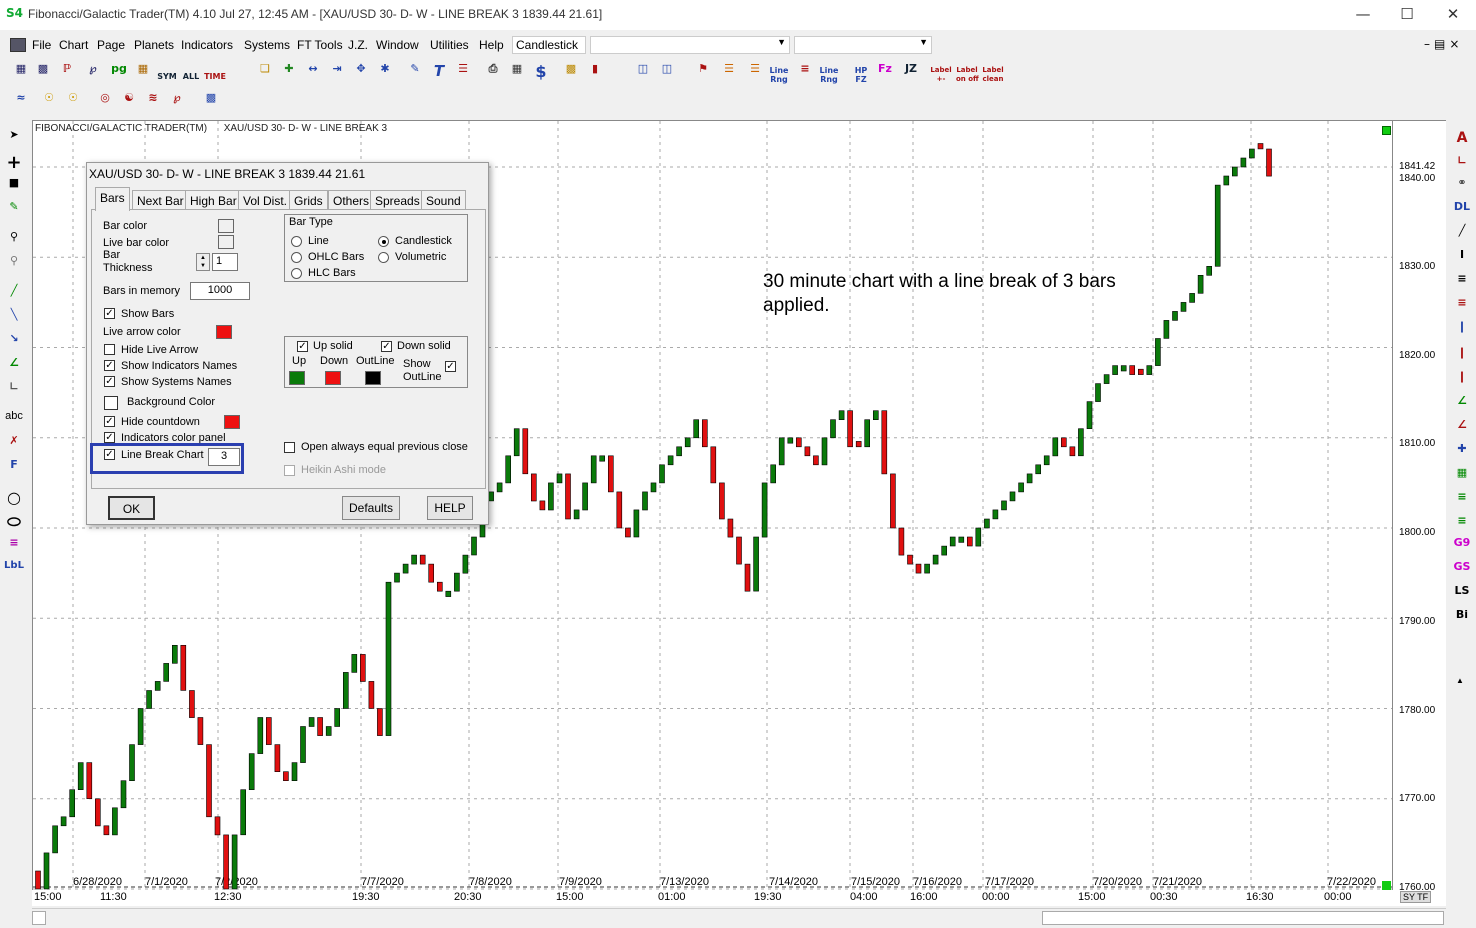  Describe the element at coordinates (1462, 472) in the screenshot. I see `square-grid-icon: ▦` at that location.